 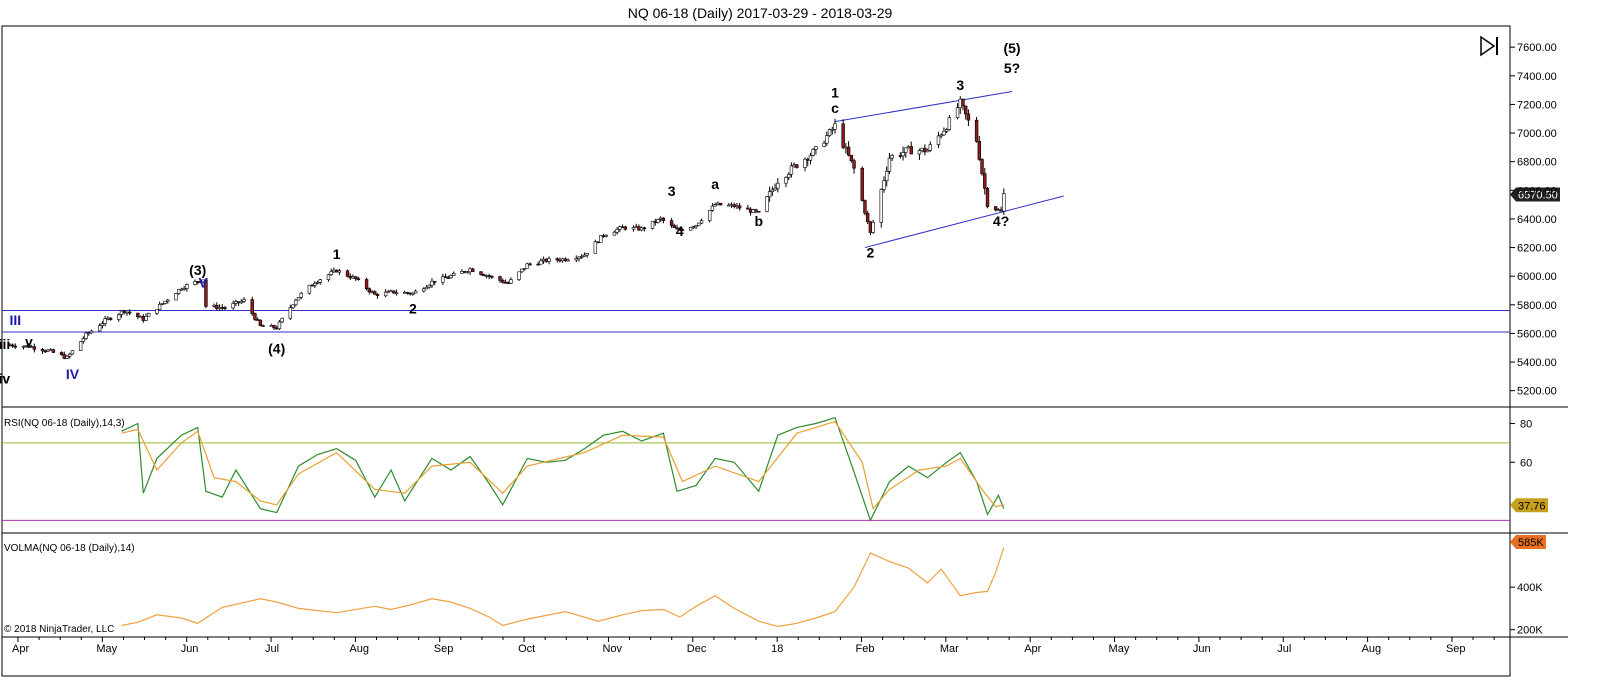 I want to click on wave-label: V, so click(x=204, y=283).